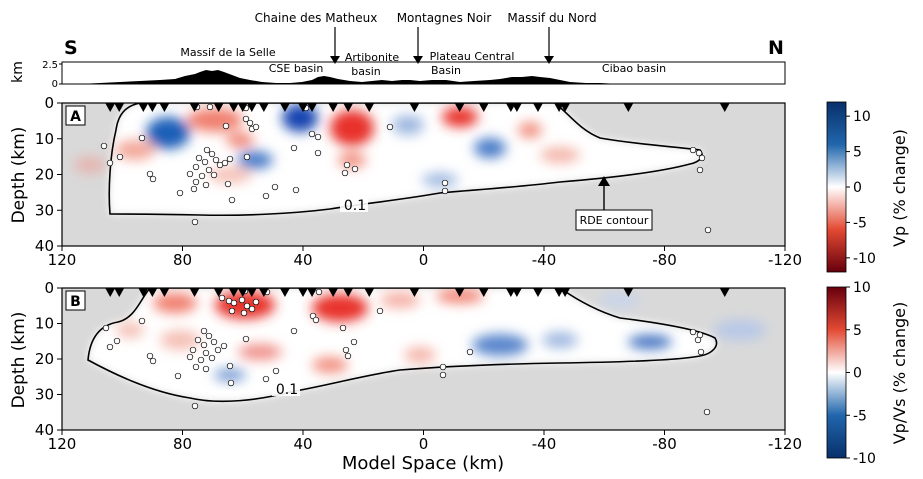 The width and height of the screenshot is (923, 479). Describe the element at coordinates (316, 18) in the screenshot. I see `topo-arrow-label: Chaine des Matheux` at that location.